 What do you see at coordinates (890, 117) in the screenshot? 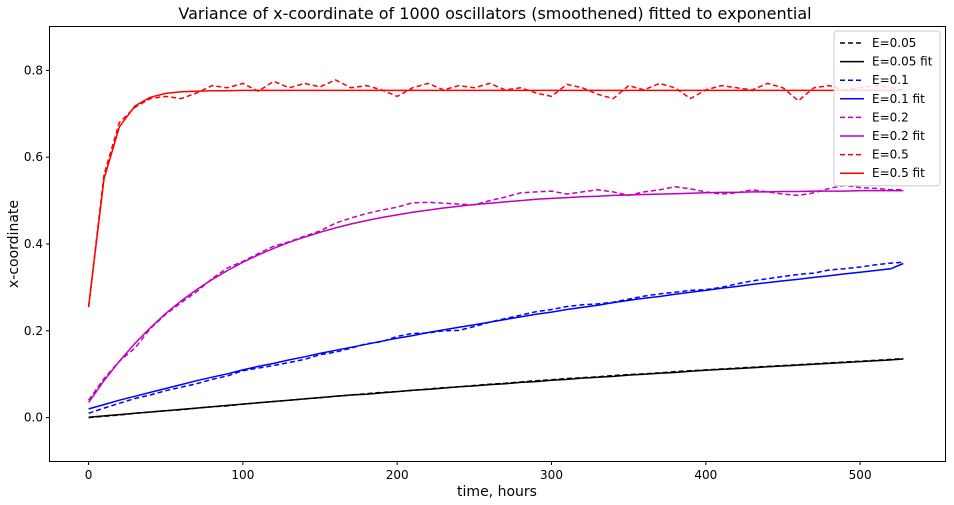
I see `legend-entry-label: E=0.2` at bounding box center [890, 117].